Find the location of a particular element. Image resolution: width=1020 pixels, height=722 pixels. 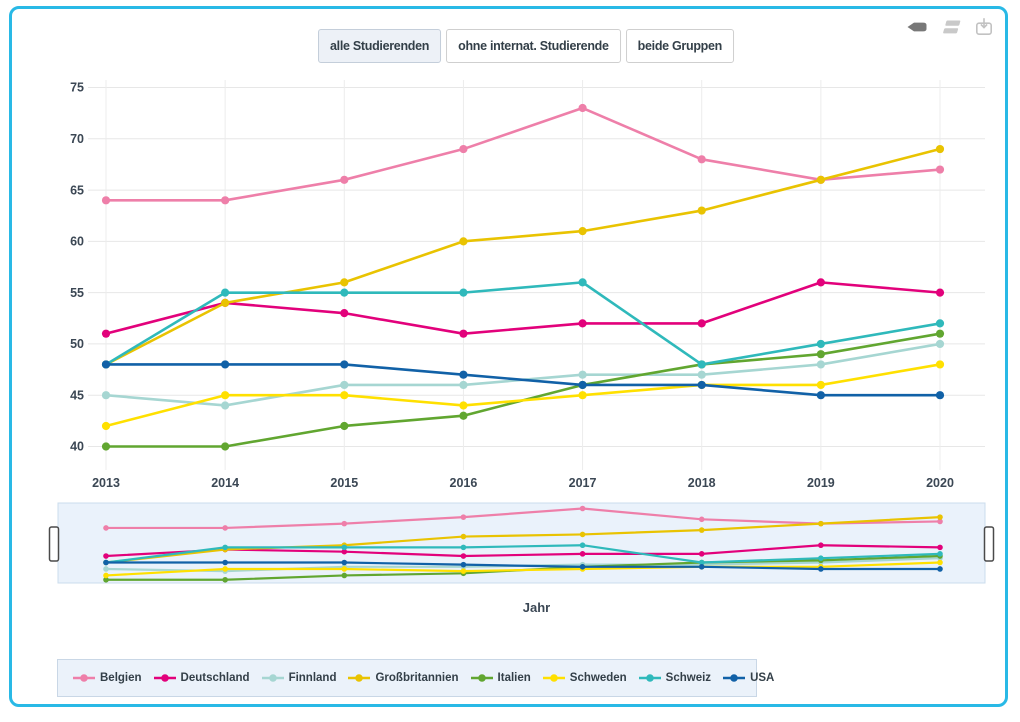

view-button-alle-studierenden: alle Studierenden is located at coordinates (380, 46).